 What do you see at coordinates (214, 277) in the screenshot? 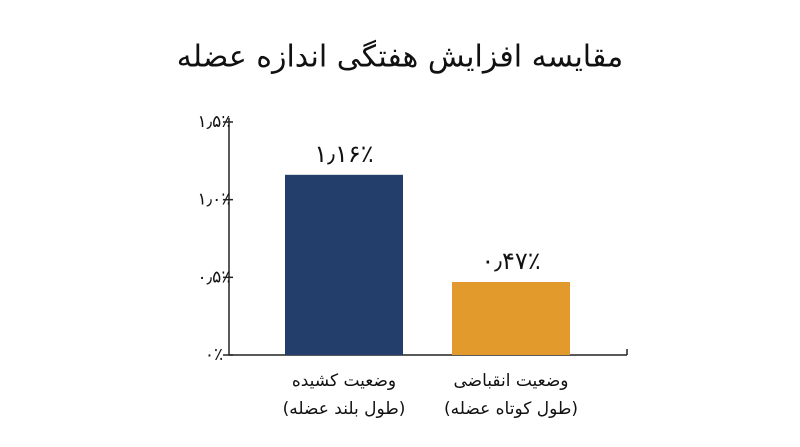
I see `y-tick-label: ۰٫۵٪` at bounding box center [214, 277].